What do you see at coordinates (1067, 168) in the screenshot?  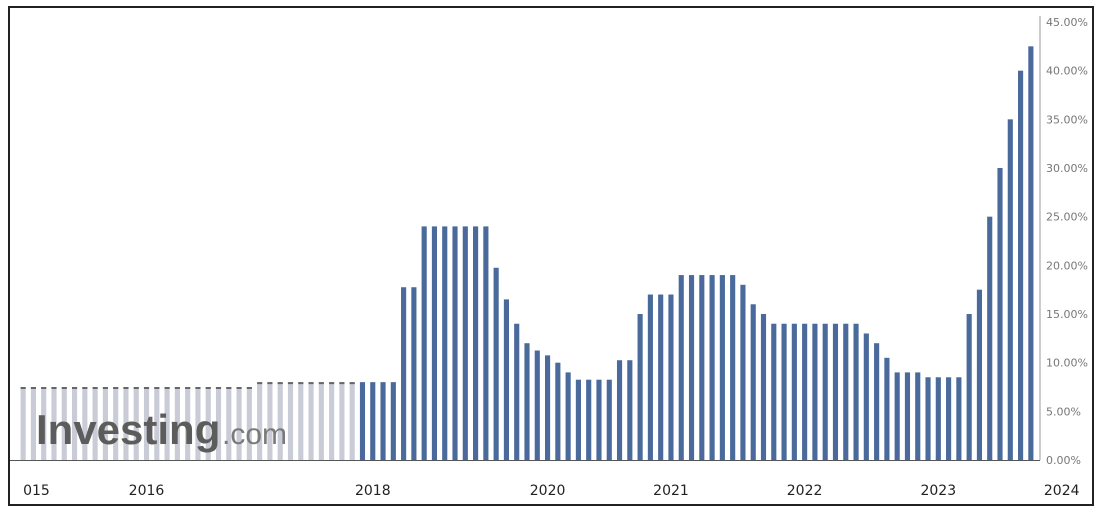 I see `y-tick-label: 30.00%` at bounding box center [1067, 168].